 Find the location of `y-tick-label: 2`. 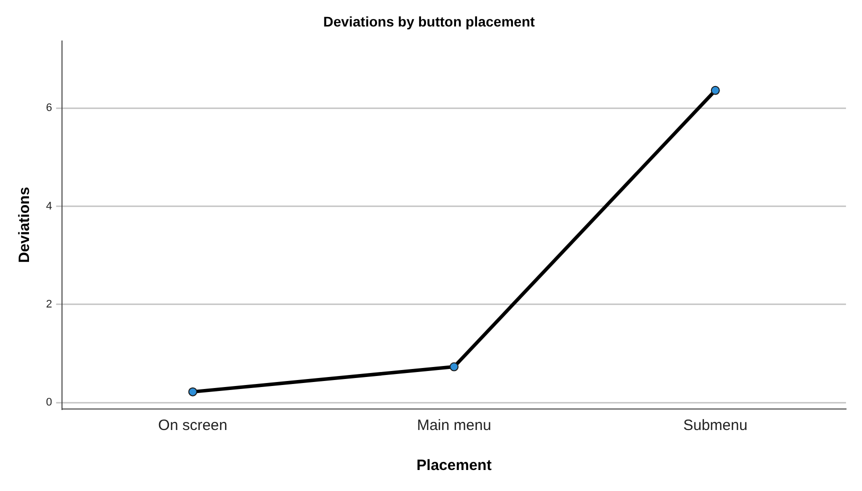

y-tick-label: 2 is located at coordinates (49, 304).